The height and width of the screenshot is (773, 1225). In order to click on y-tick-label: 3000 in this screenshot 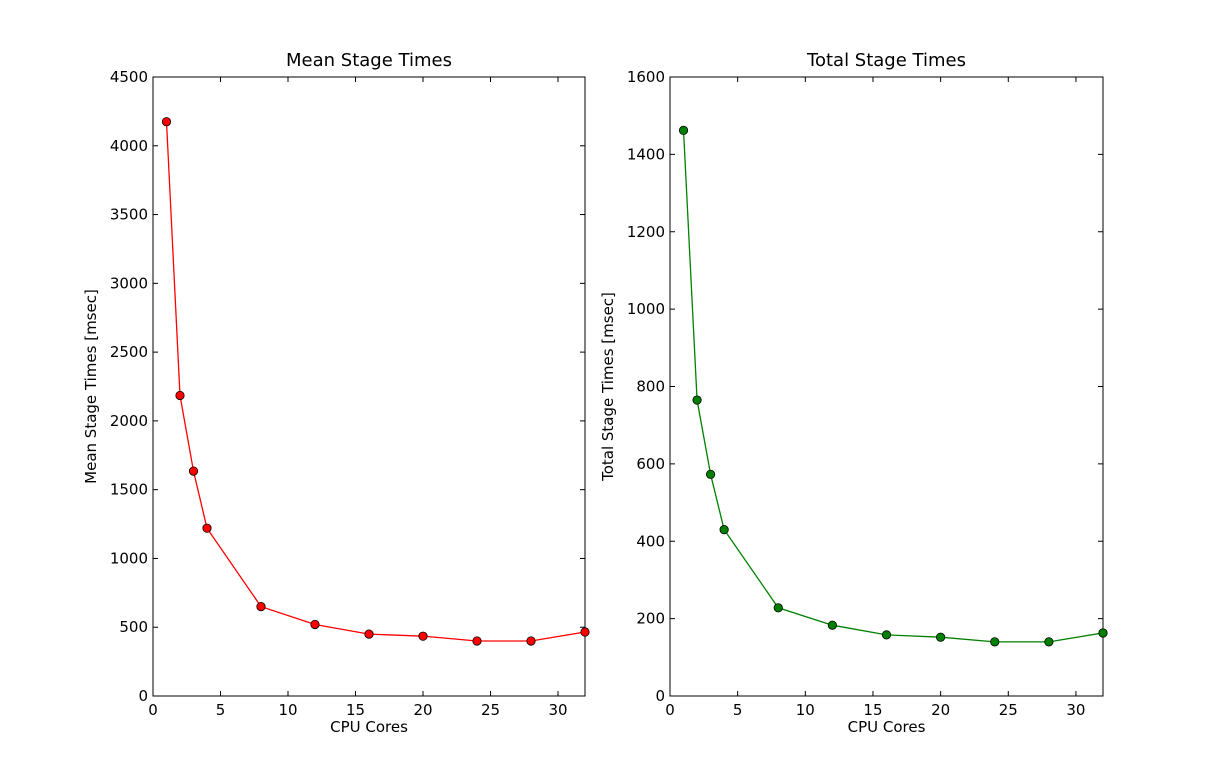, I will do `click(129, 283)`.